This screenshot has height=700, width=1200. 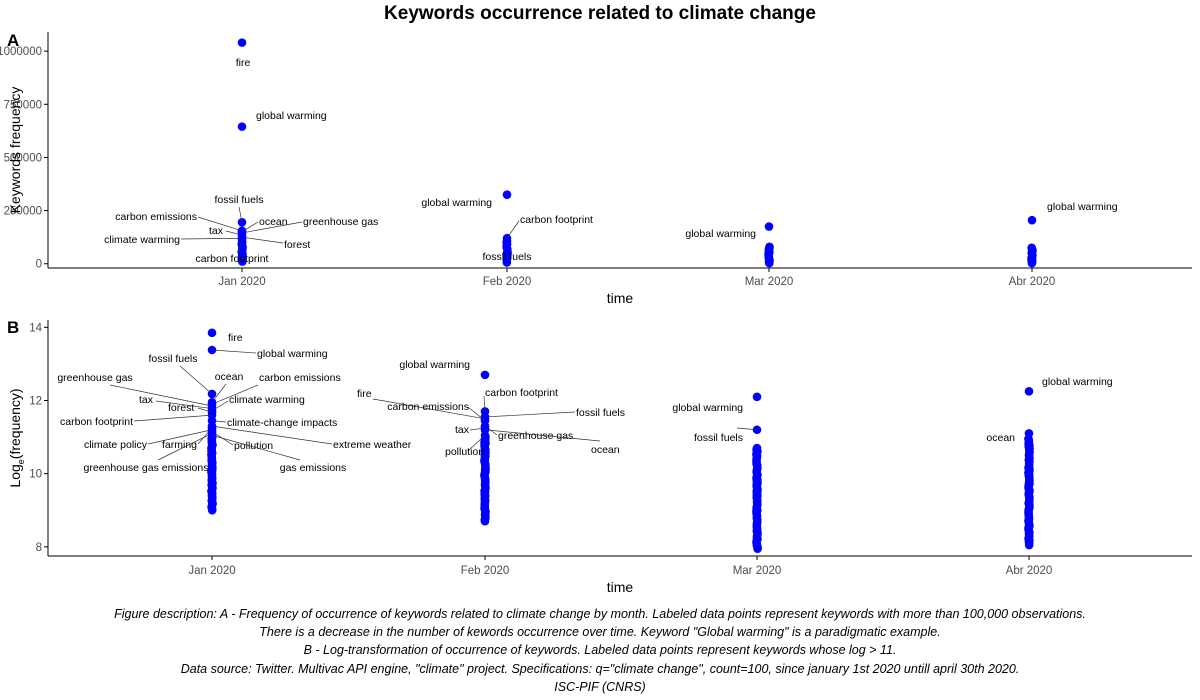 What do you see at coordinates (23, 212) in the screenshot?
I see `y-tick-label: 250000` at bounding box center [23, 212].